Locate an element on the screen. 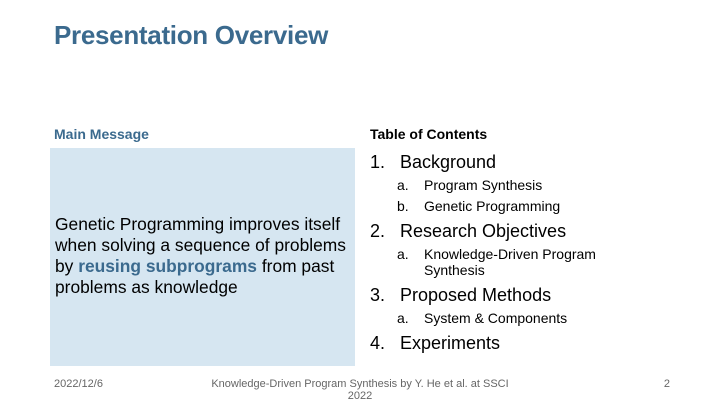 The image size is (720, 405). slide-title: Presentation Overview is located at coordinates (191, 35).